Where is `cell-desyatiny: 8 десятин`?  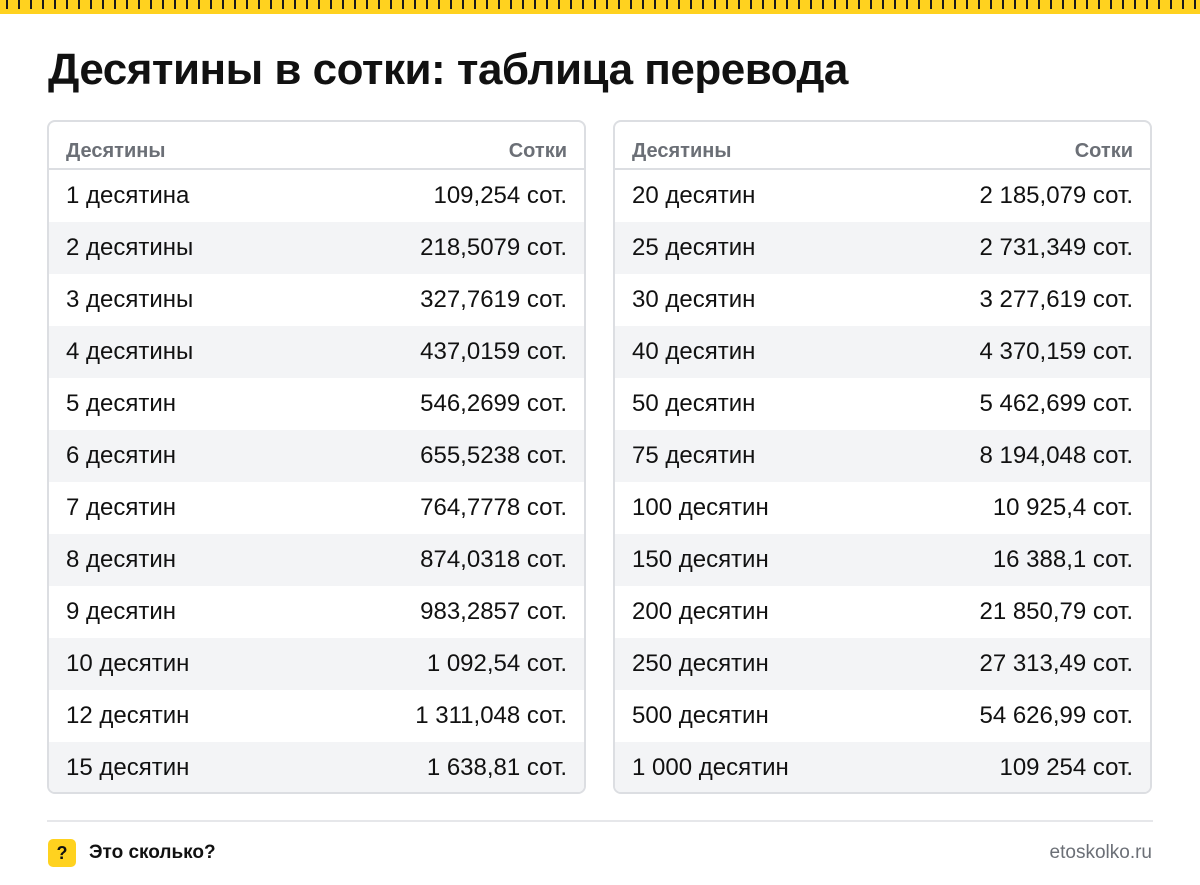
cell-desyatiny: 8 десятин is located at coordinates (121, 559).